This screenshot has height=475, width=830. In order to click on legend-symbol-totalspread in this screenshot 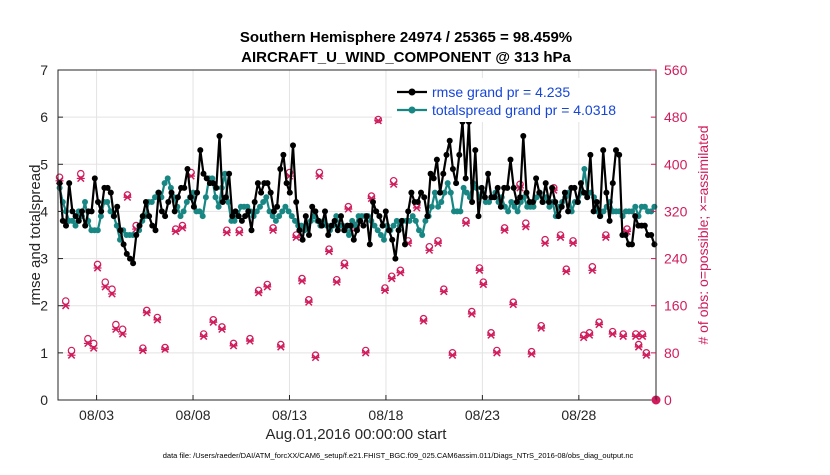, I will do `click(412, 110)`.